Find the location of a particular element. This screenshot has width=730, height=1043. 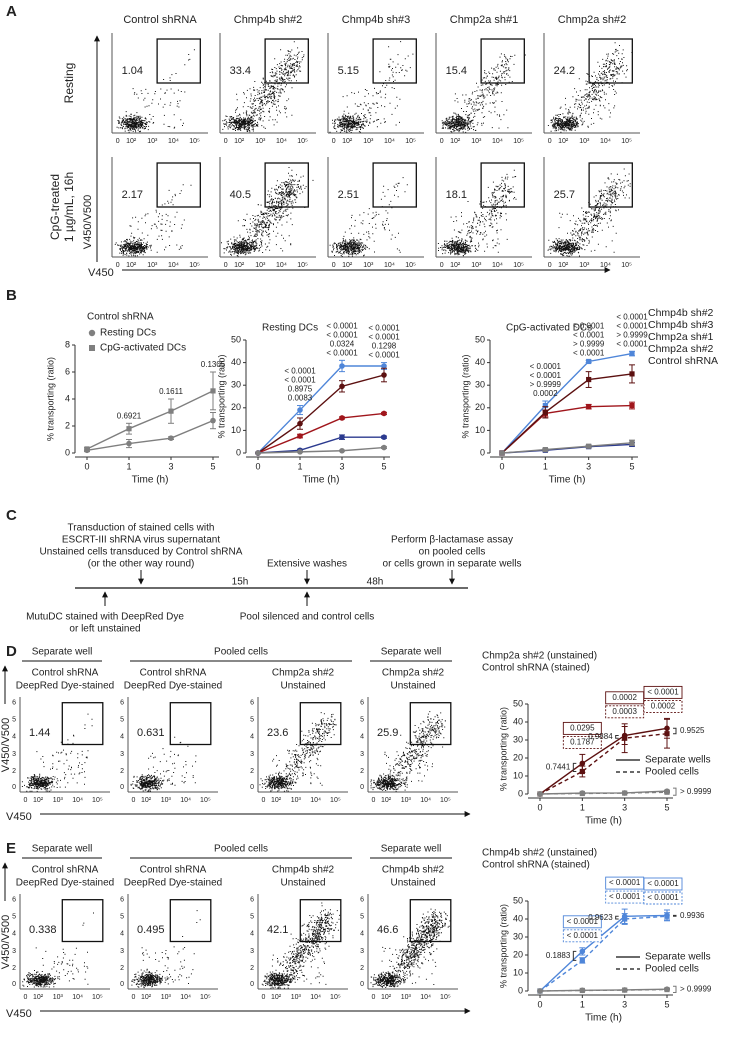

y-tick-label: 0 is located at coordinates (238, 452).